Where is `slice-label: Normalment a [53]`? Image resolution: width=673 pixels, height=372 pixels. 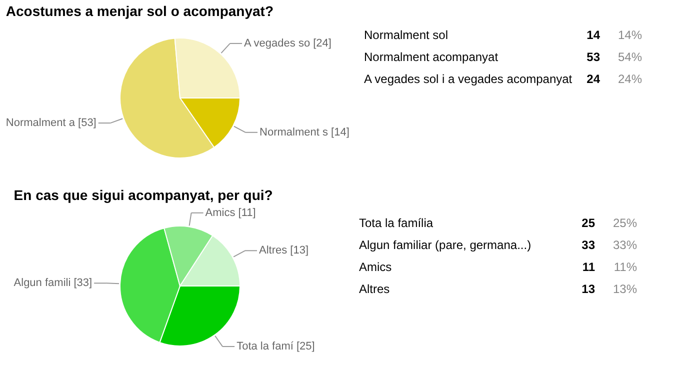
slice-label: Normalment a [53] is located at coordinates (51, 123).